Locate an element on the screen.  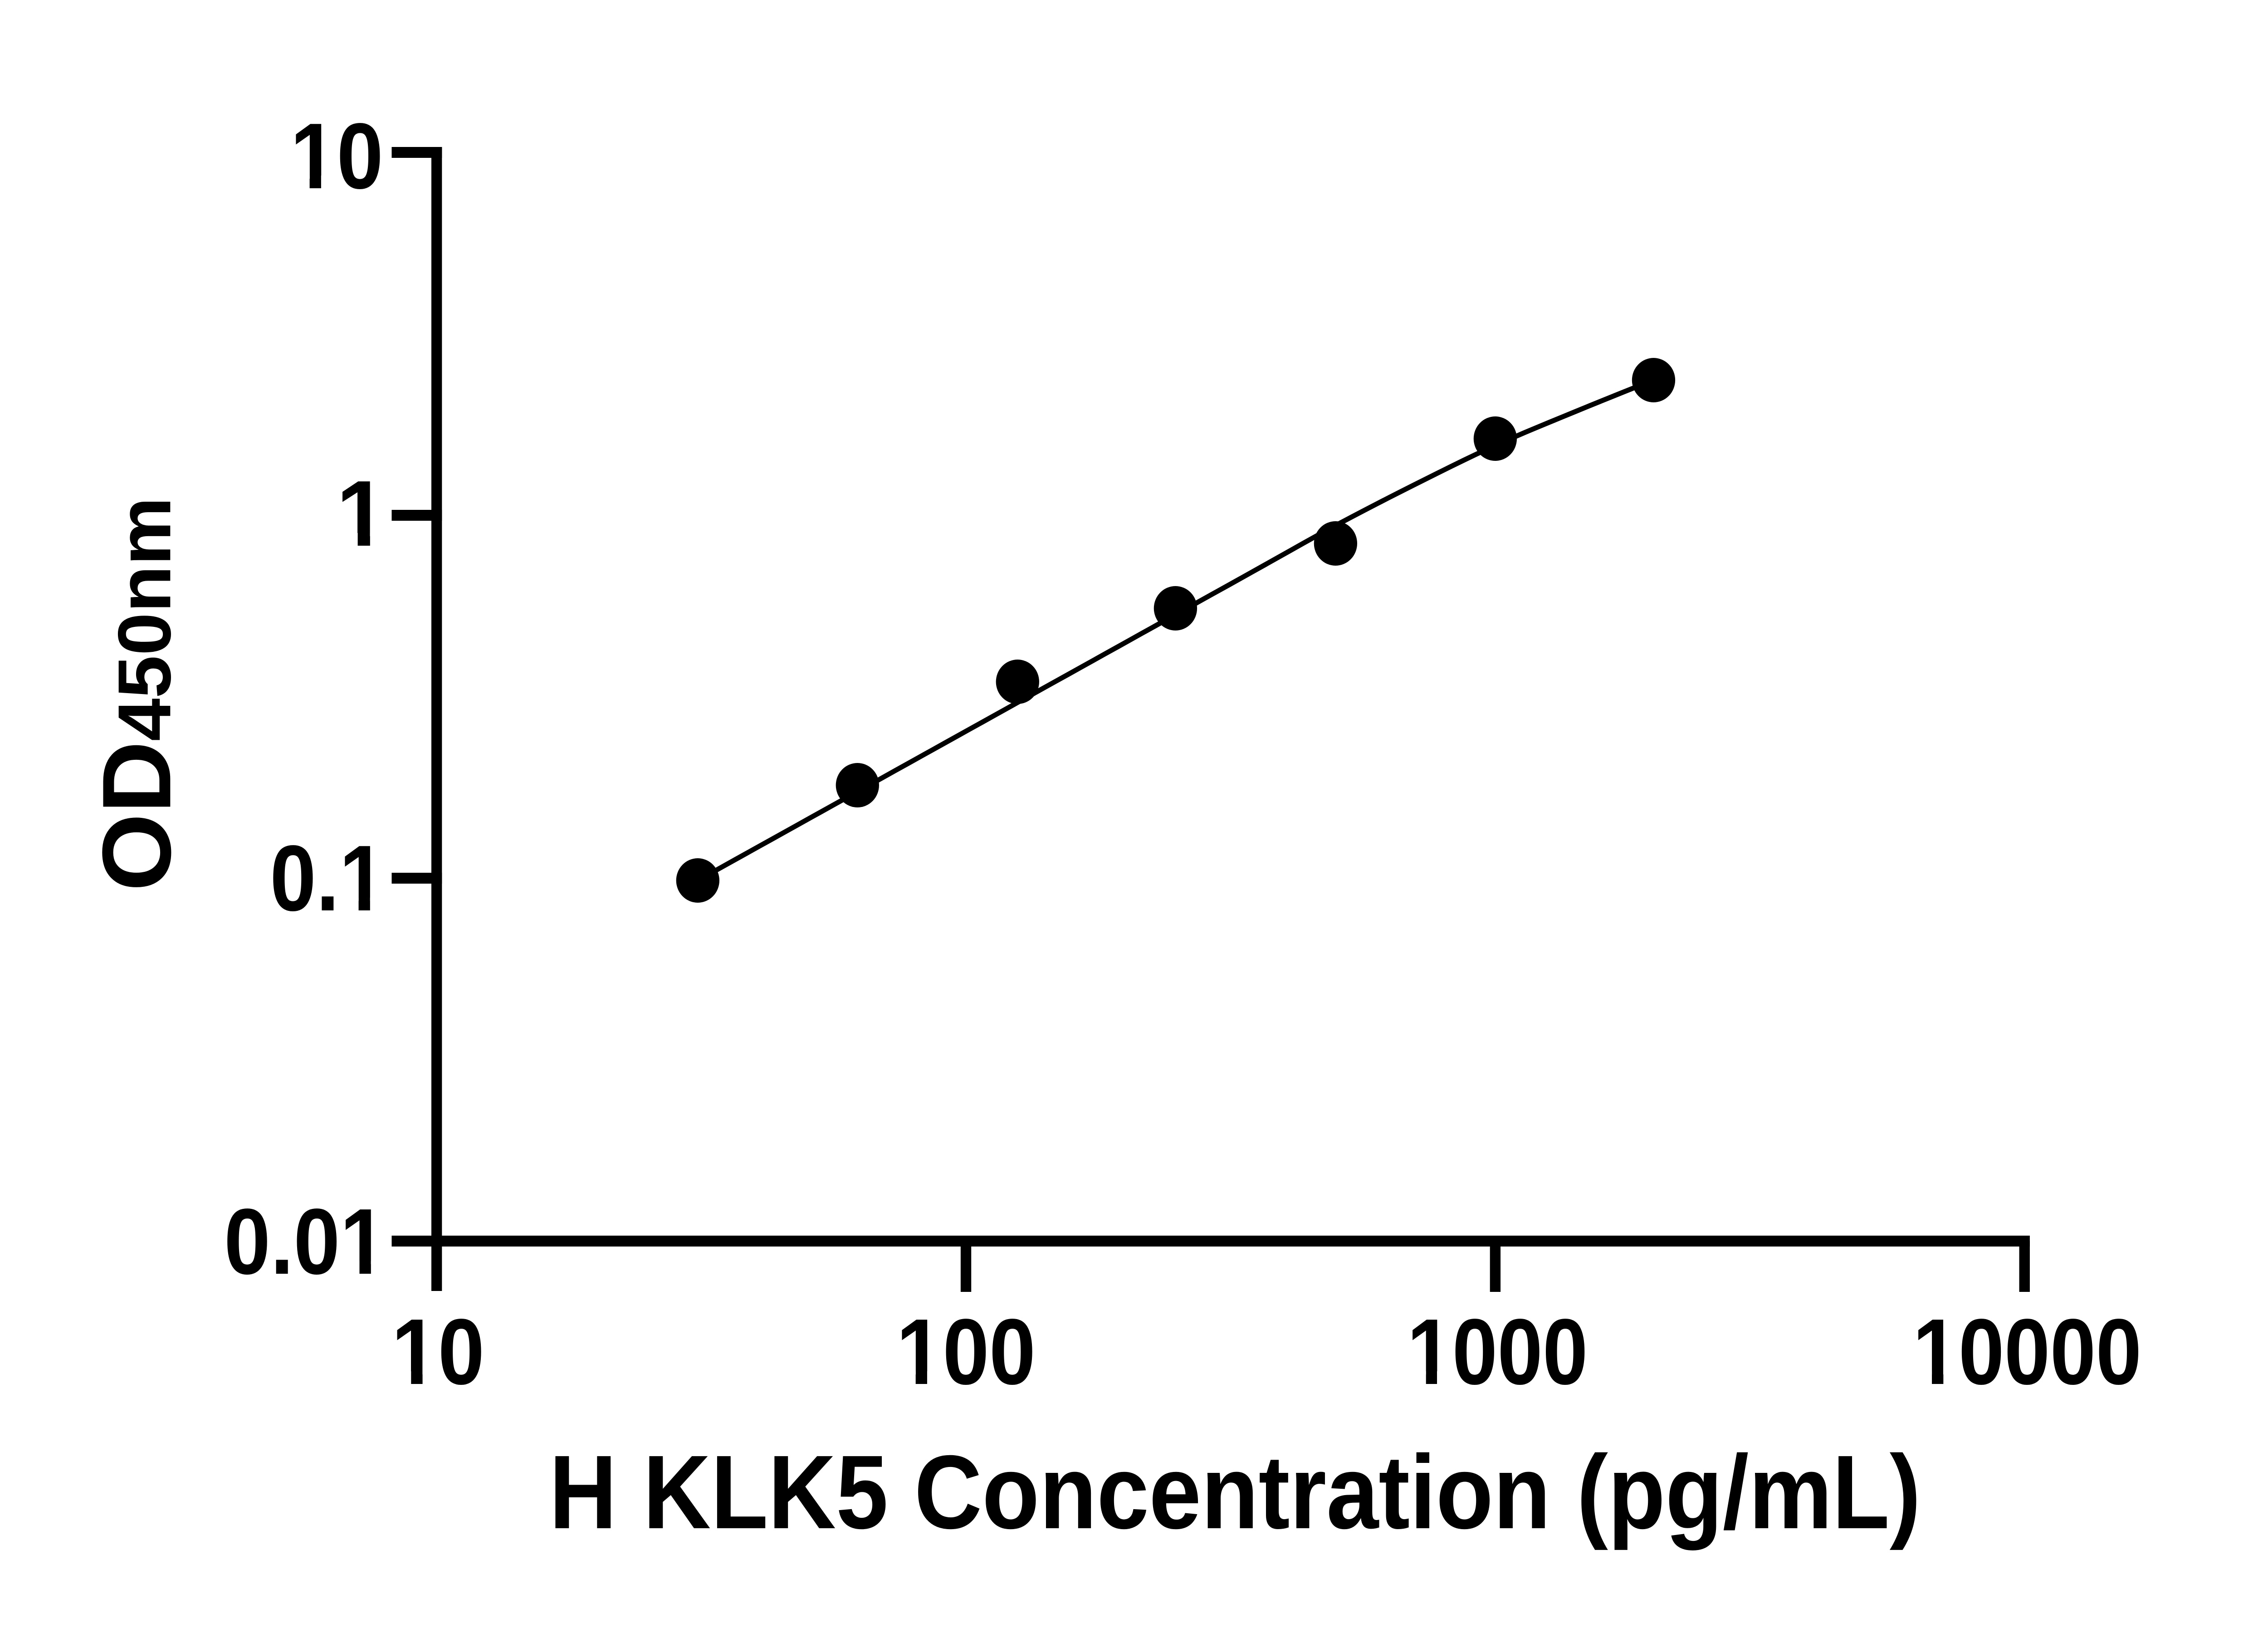
svg-text: OD is located at coordinates (137, 816).